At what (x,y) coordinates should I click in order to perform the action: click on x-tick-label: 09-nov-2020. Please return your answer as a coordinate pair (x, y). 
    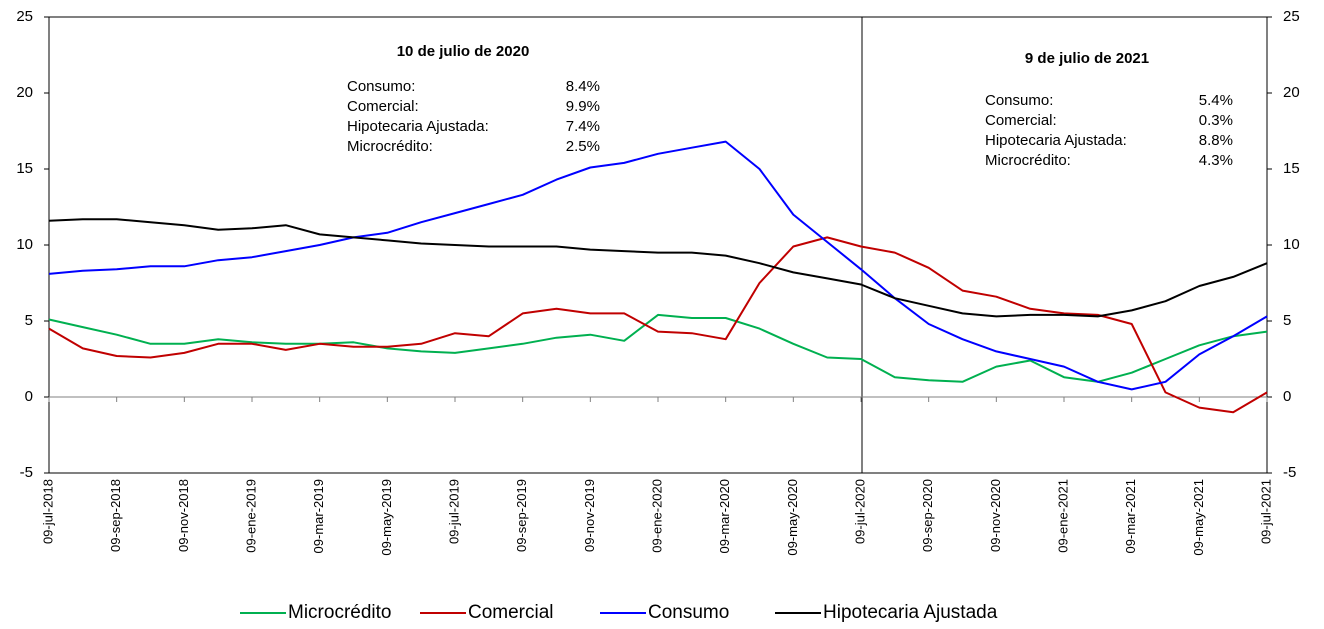
    Looking at the image, I should click on (995, 515).